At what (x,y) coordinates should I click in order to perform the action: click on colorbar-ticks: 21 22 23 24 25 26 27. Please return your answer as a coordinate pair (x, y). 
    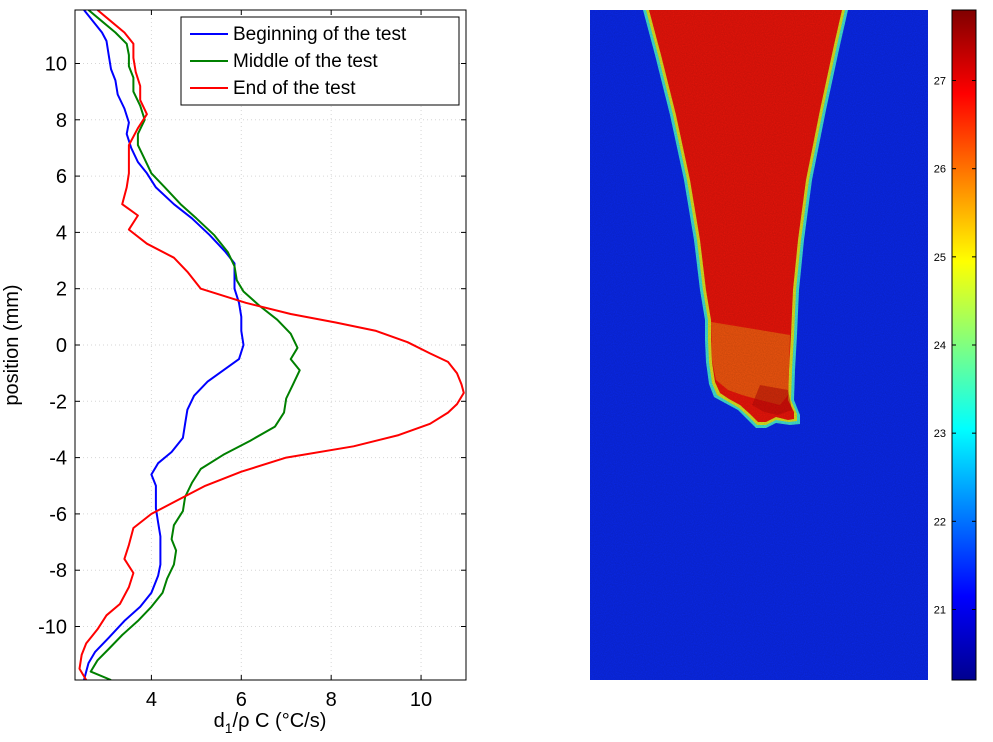
    Looking at the image, I should click on (955, 346).